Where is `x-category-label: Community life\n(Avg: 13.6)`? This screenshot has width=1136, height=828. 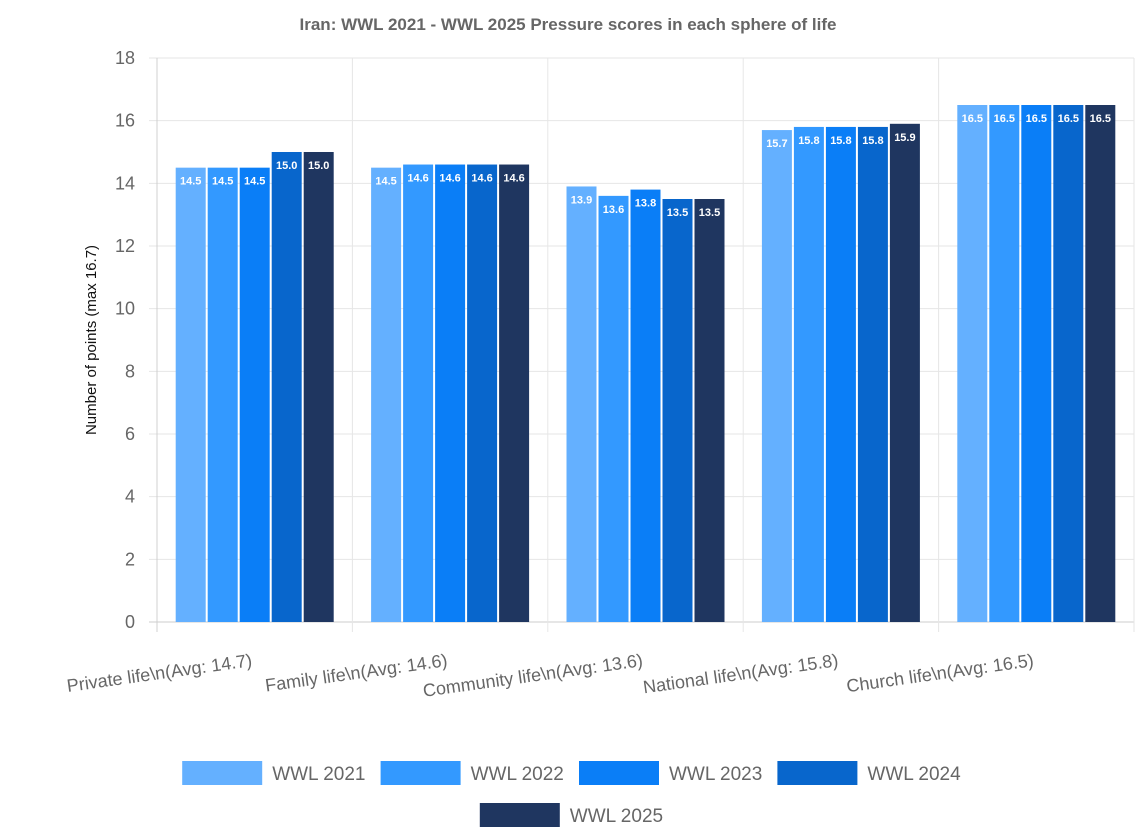
x-category-label: Community life\n(Avg: 13.6) is located at coordinates (533, 675).